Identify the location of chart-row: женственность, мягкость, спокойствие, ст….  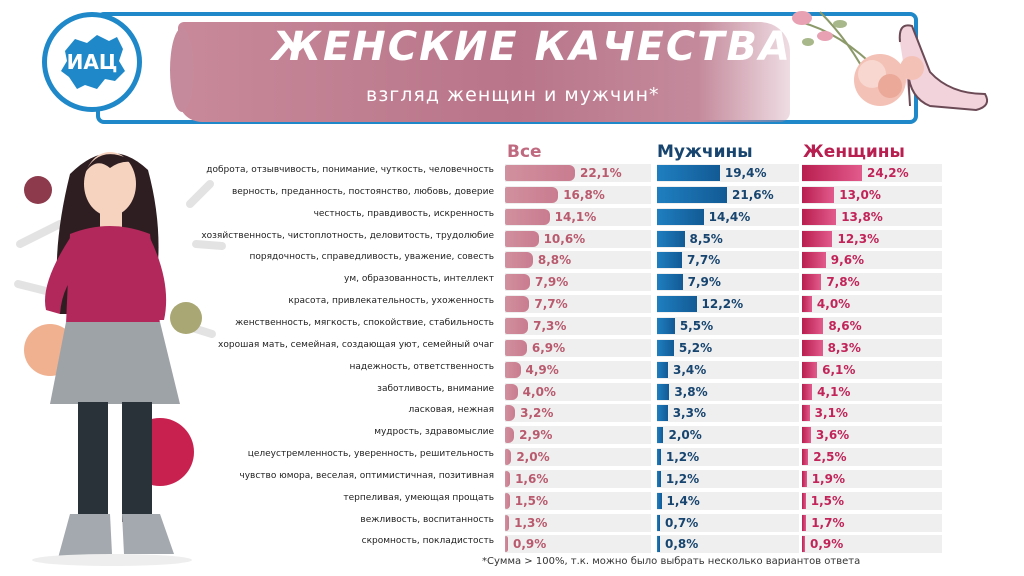
(512, 326).